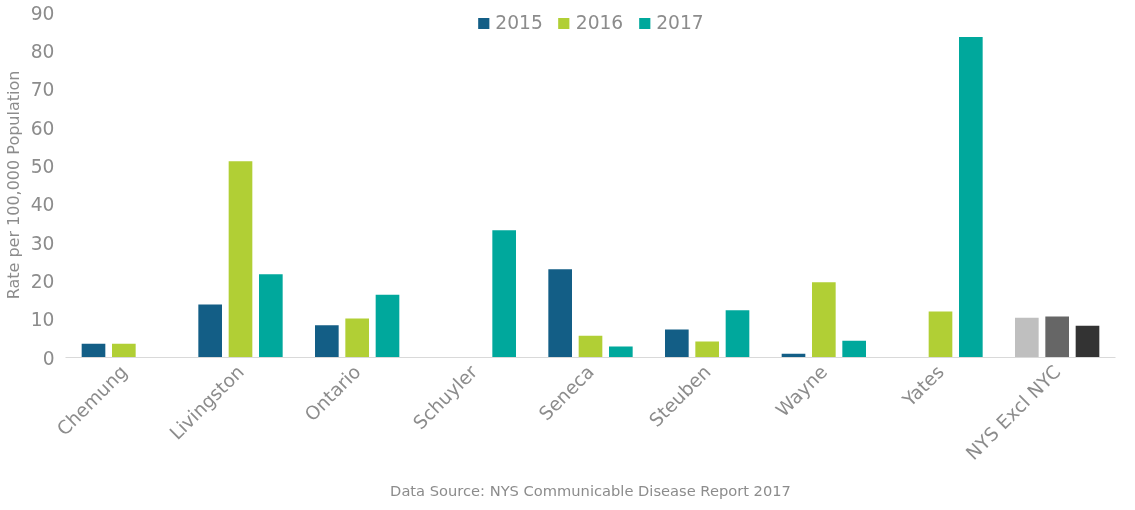 The image size is (1135, 510). I want to click on y-tick-label: 30, so click(42, 243).